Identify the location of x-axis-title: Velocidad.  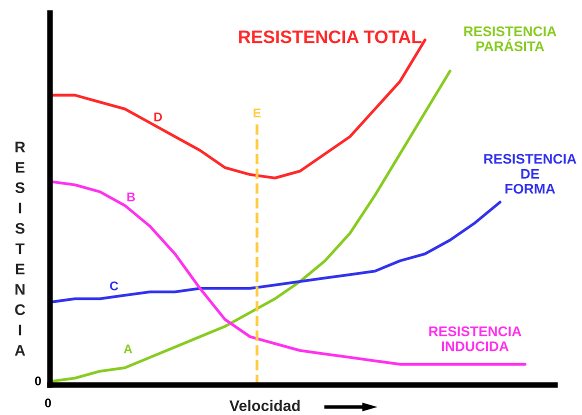
(264, 406).